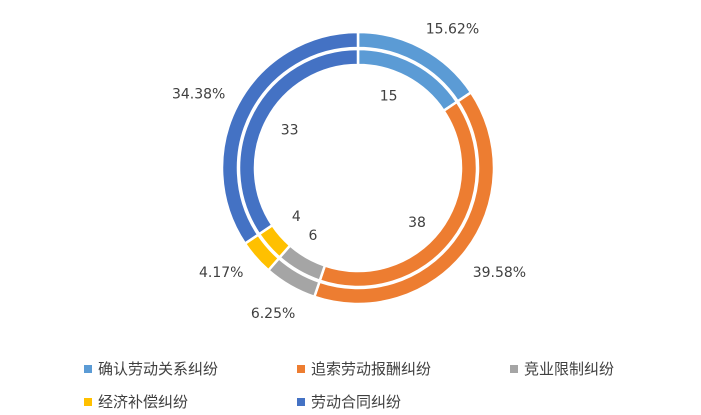 This screenshot has height=415, width=701. Describe the element at coordinates (371, 369) in the screenshot. I see `legend-label: 追索劳动报酬纠纷` at that location.